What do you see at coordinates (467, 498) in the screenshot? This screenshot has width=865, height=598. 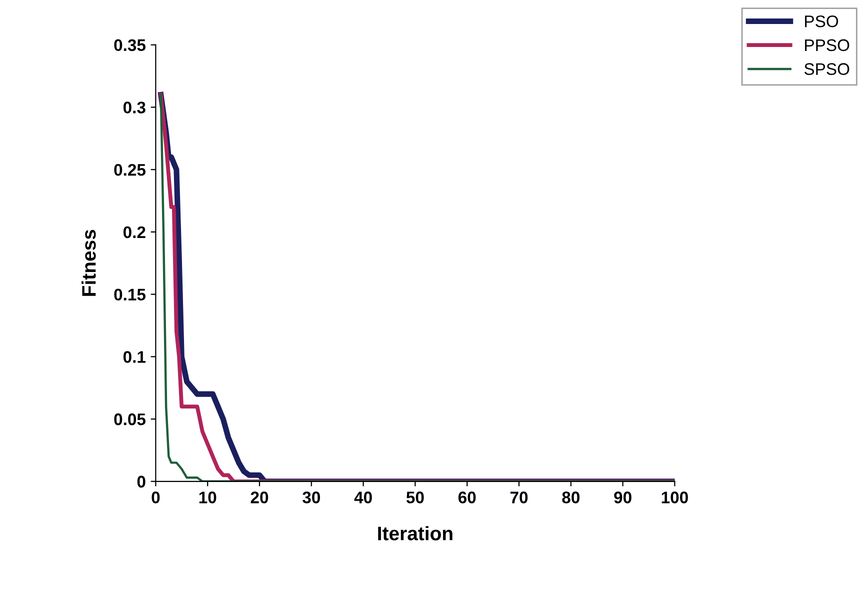 I see `x-tick-label: 60` at bounding box center [467, 498].